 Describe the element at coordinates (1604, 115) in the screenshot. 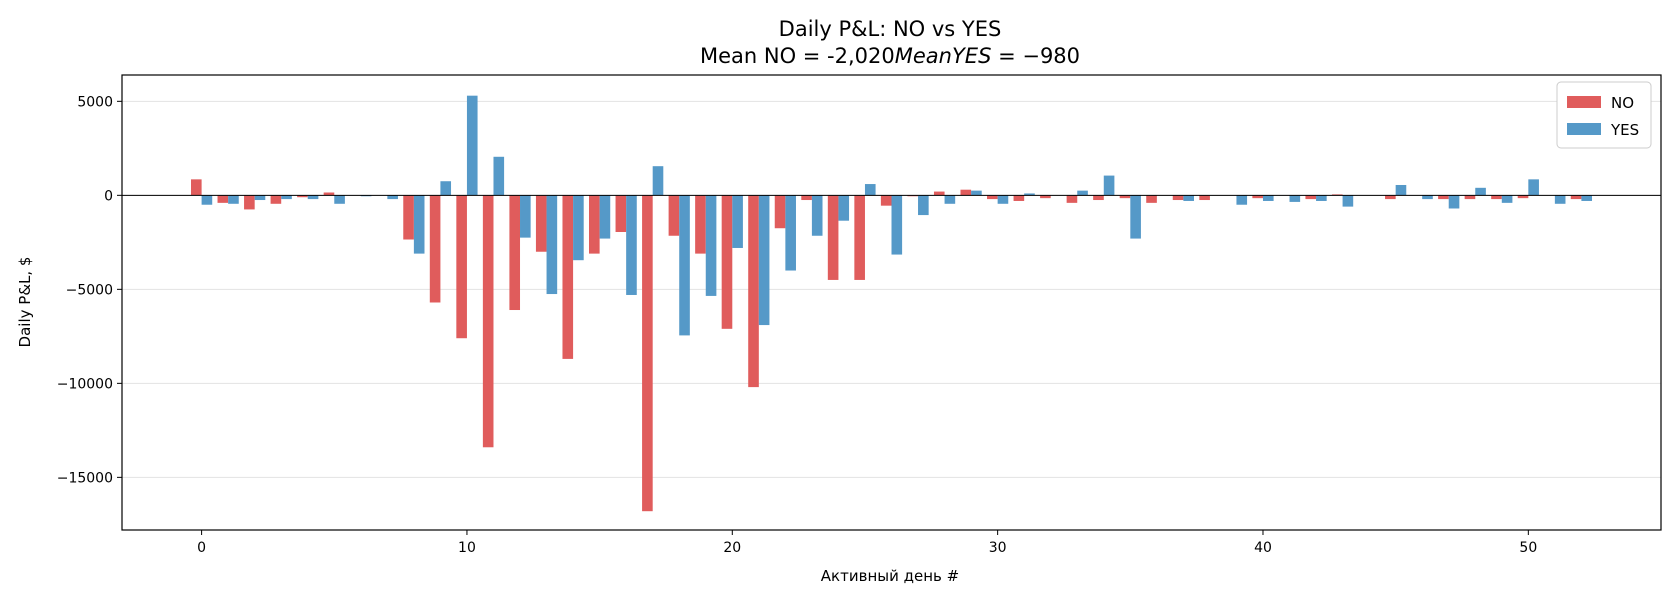

I see `legend: NO YES` at that location.